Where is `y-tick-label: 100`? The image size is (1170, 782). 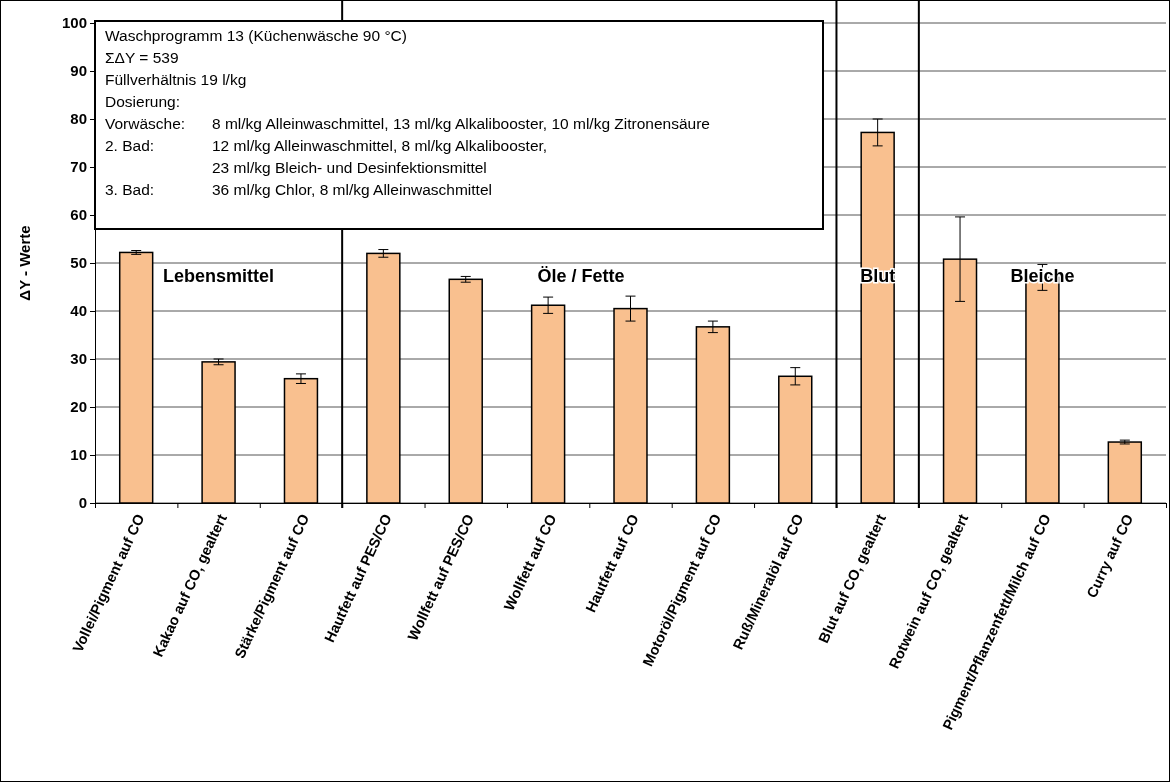 y-tick-label: 100 is located at coordinates (74, 23).